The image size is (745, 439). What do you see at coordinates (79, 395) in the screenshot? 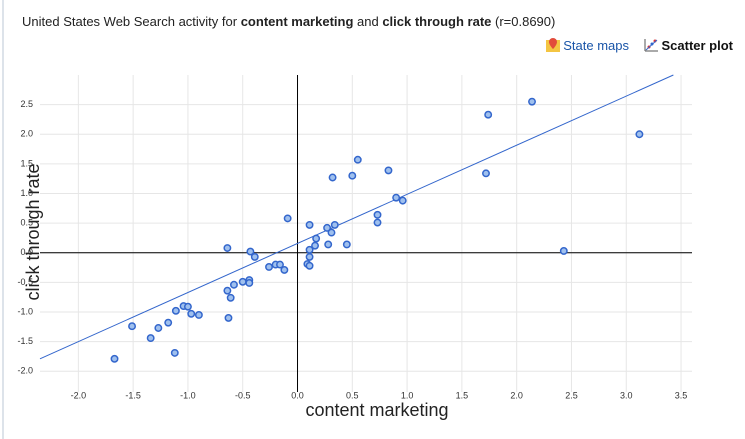
I see `x-tick-label: -2.0` at bounding box center [79, 395].